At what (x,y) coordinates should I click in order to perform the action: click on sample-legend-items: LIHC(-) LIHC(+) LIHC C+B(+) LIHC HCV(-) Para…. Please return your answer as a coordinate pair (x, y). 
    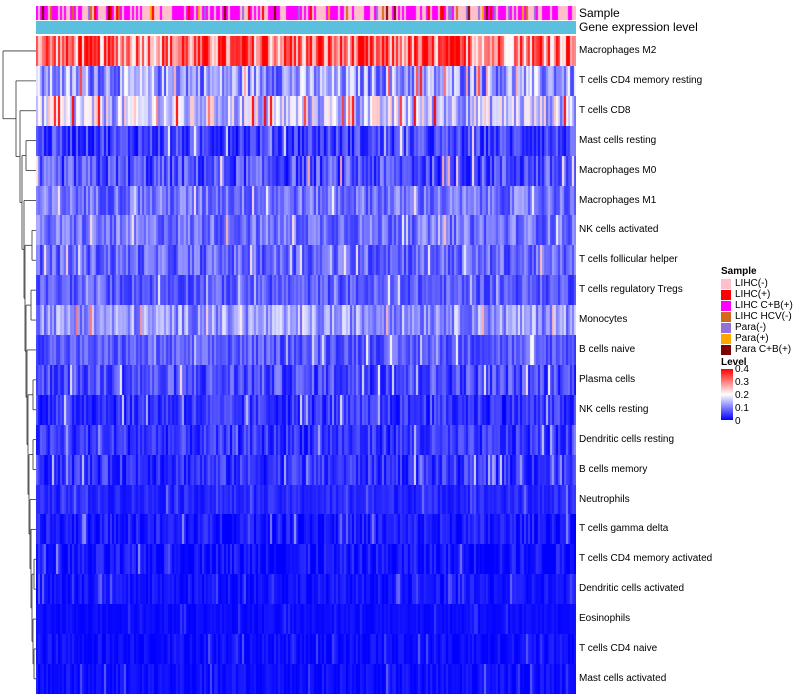
    Looking at the image, I should click on (760, 316).